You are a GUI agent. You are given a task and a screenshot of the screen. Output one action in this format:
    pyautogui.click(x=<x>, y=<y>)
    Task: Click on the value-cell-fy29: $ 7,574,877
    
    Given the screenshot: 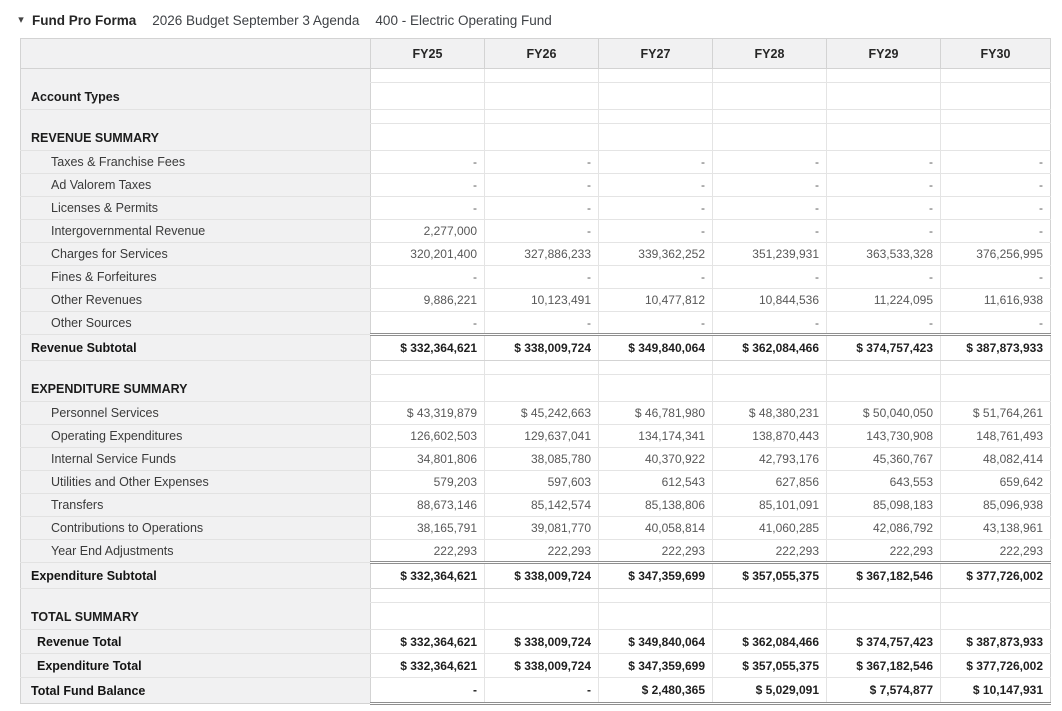 What is the action you would take?
    pyautogui.click(x=883, y=691)
    